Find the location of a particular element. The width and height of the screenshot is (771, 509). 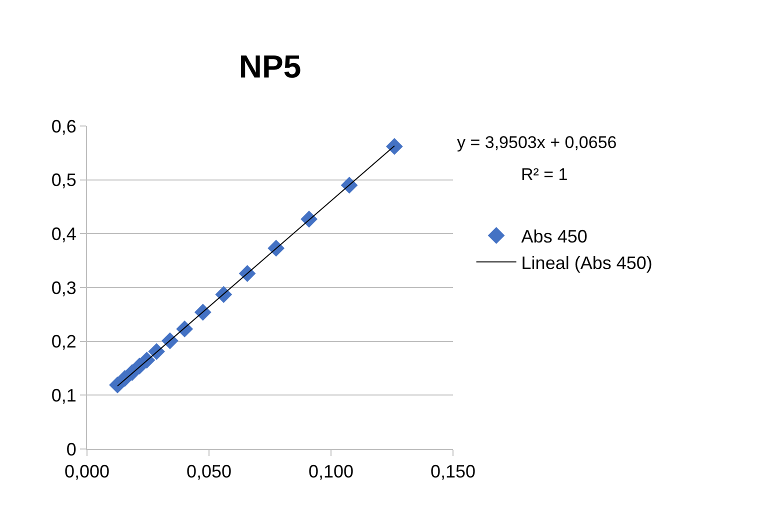

x-tick-label: 0,100 is located at coordinates (331, 472).